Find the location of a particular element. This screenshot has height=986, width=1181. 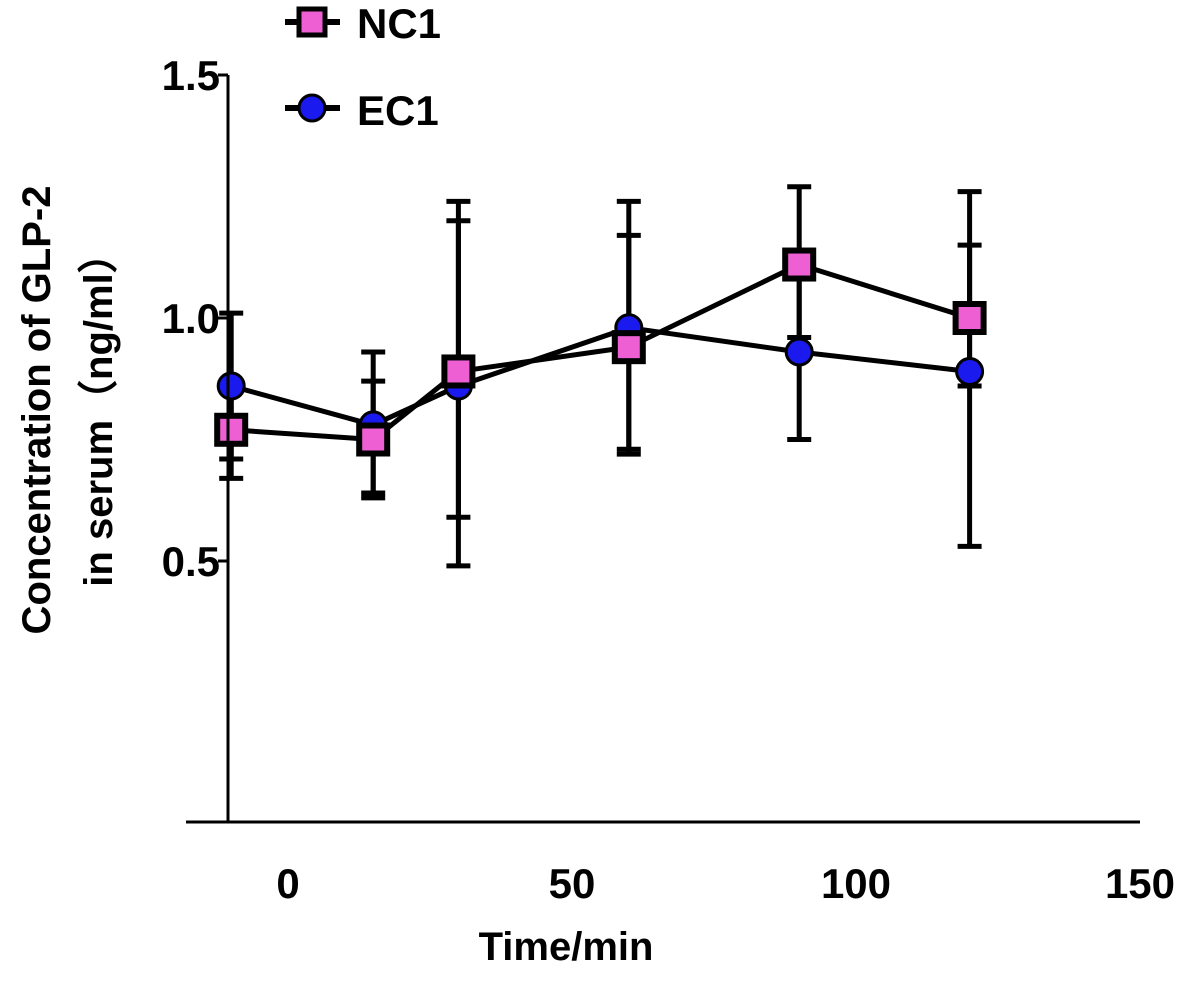

y-tick-label: 1.0 is located at coordinates (191, 318).